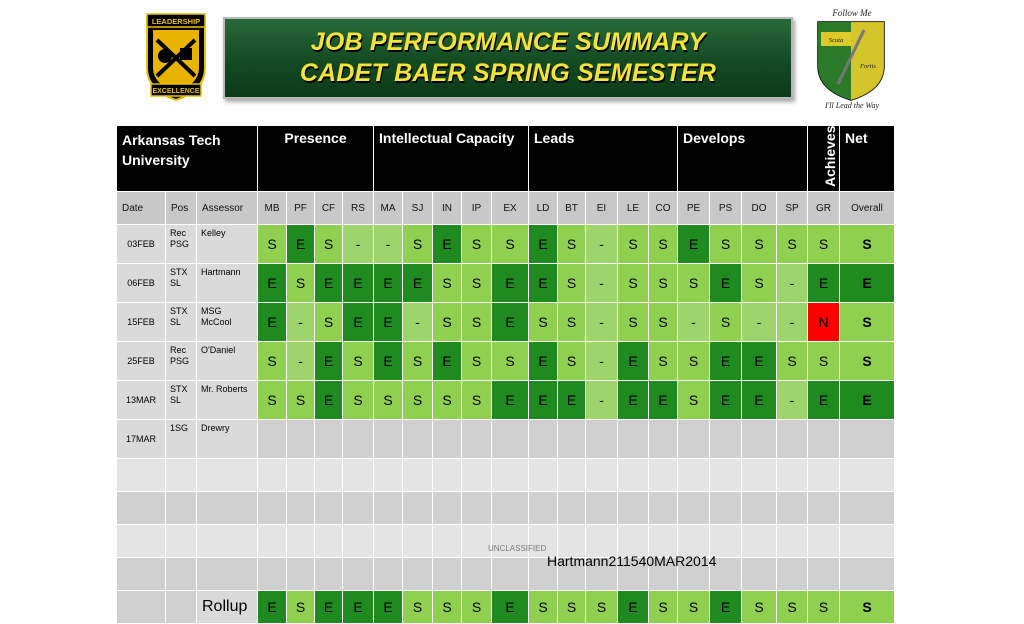 The height and width of the screenshot is (624, 1024). What do you see at coordinates (693, 208) in the screenshot?
I see `column-header-pe: PE` at bounding box center [693, 208].